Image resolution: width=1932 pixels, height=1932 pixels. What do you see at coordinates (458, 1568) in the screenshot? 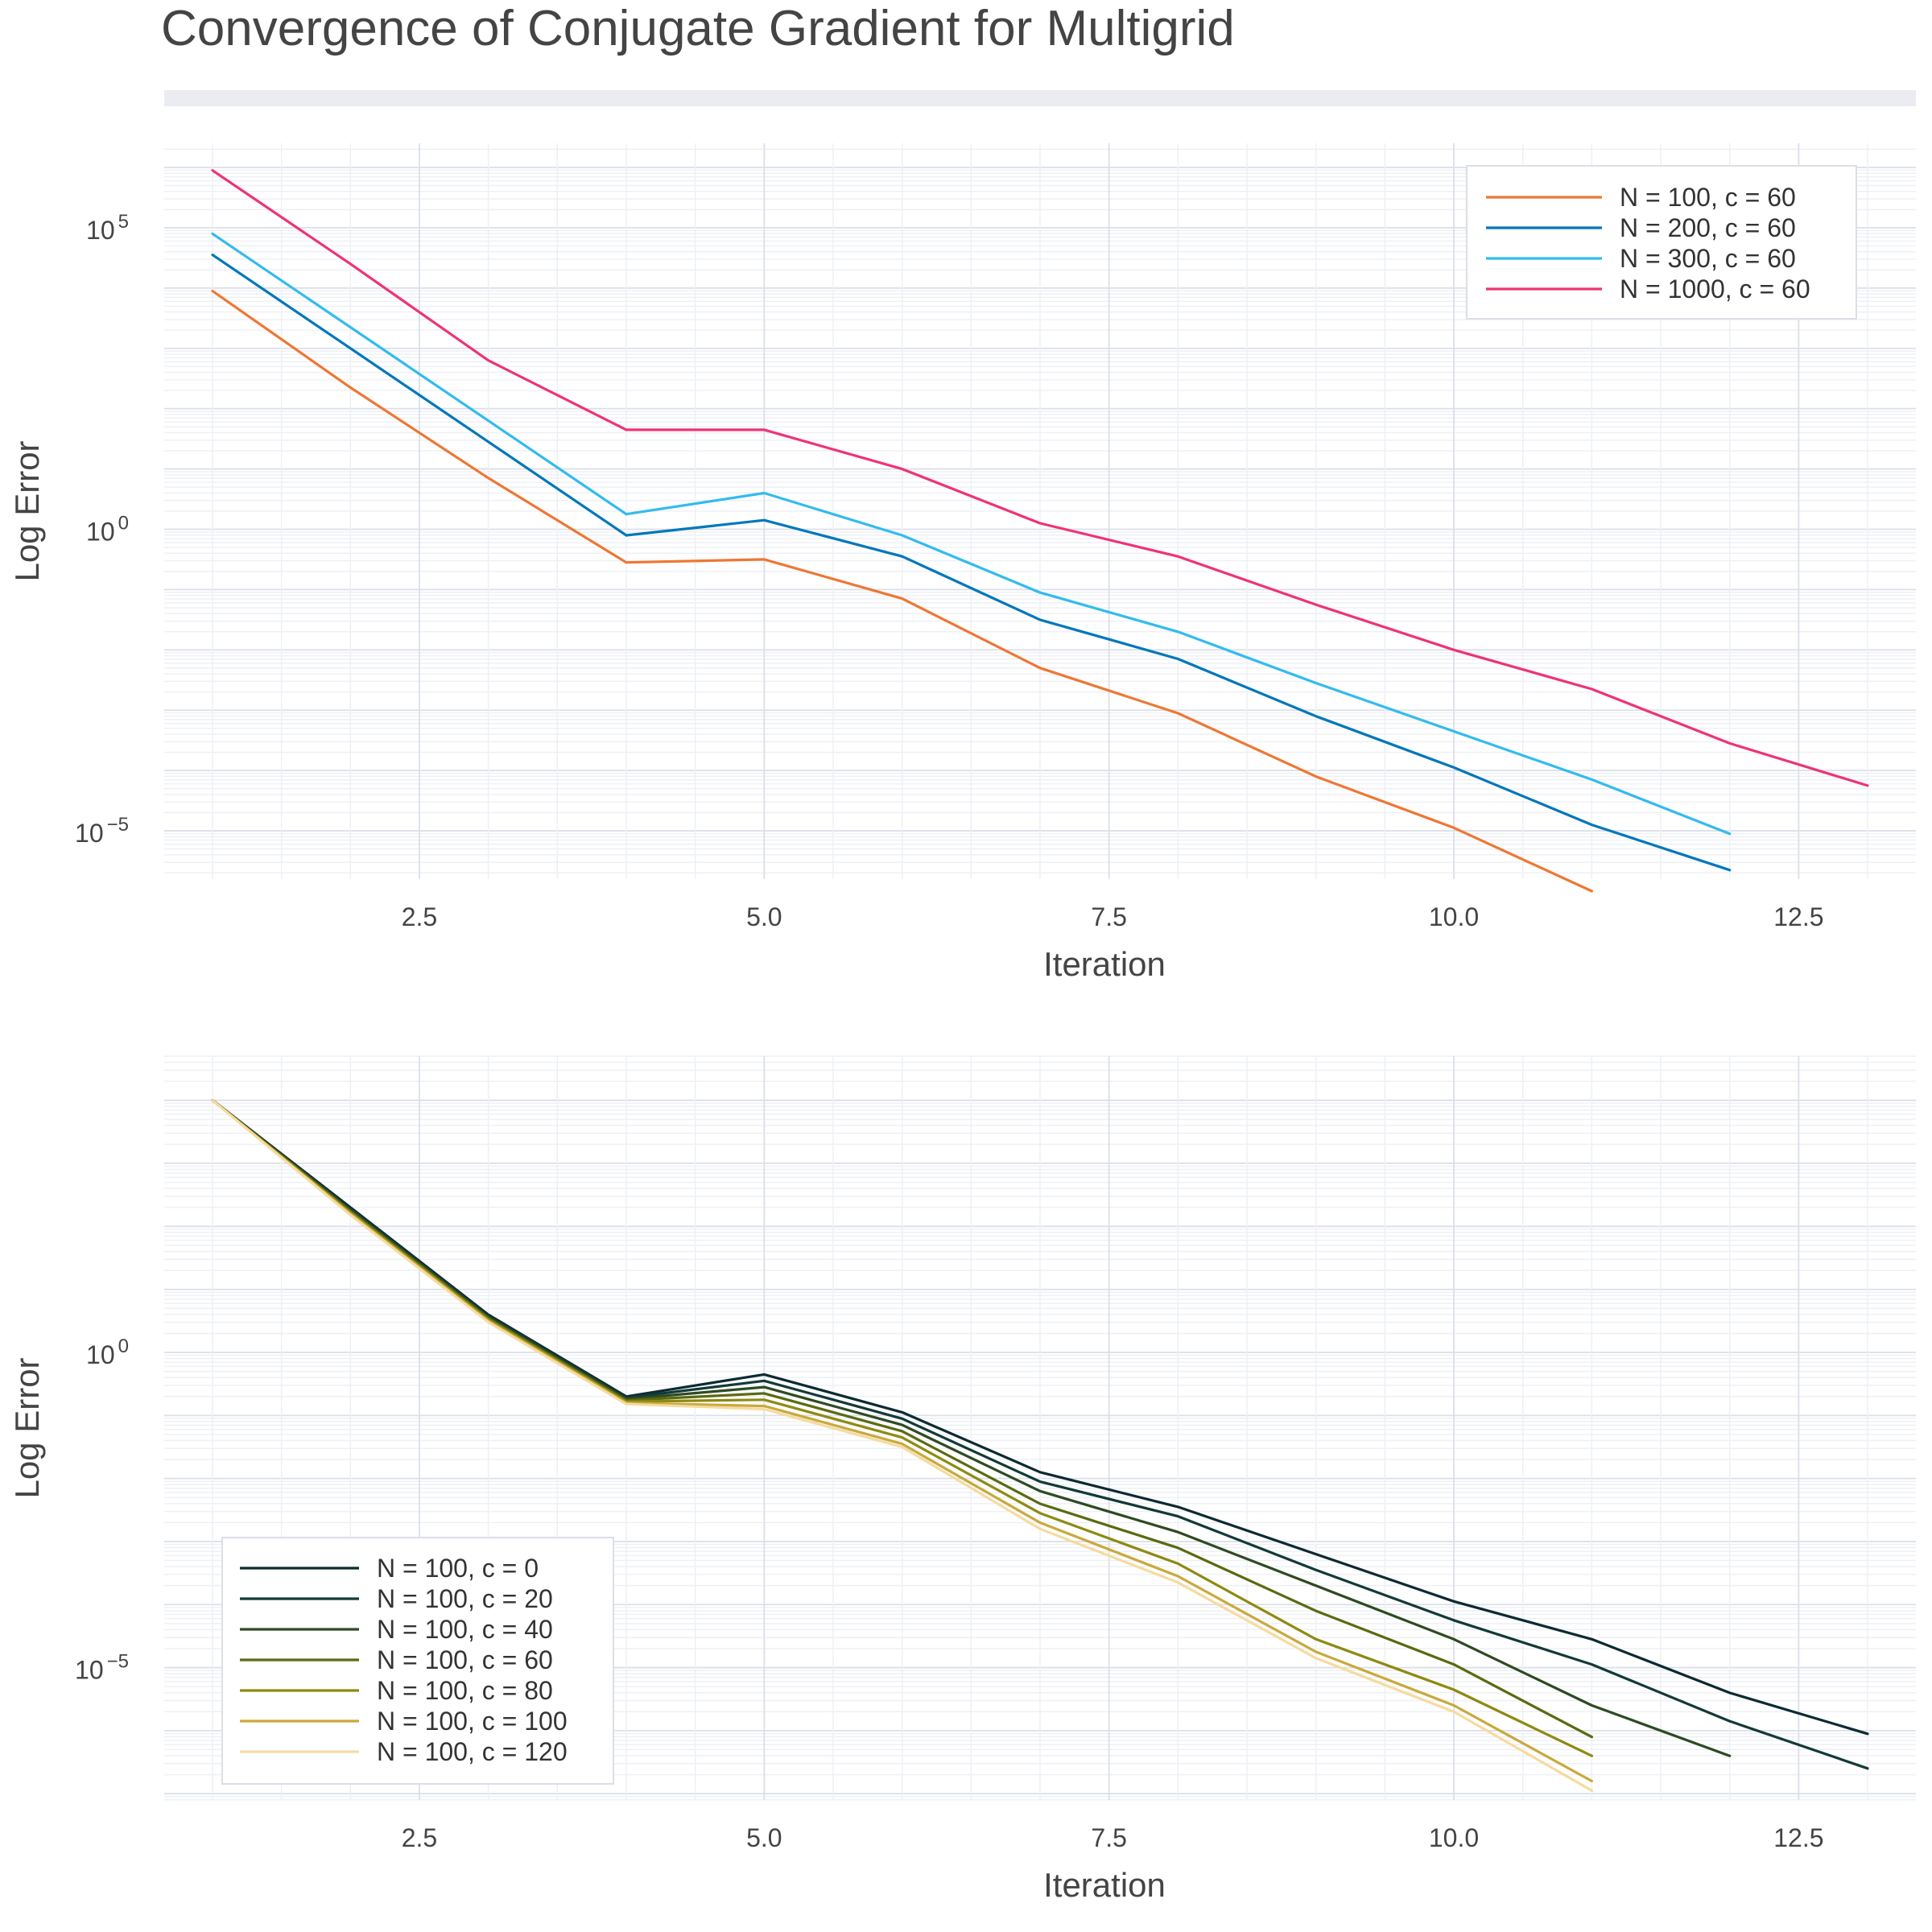
I see `legend-entry-label: N = 100, c = 0` at bounding box center [458, 1568].